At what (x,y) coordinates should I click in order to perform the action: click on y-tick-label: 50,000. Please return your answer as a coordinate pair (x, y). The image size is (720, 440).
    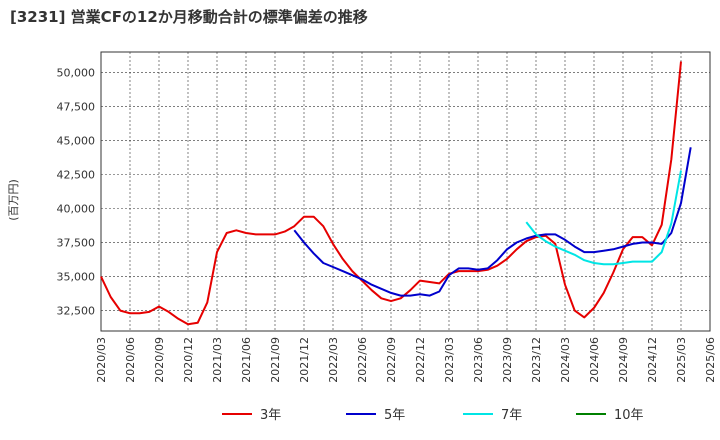
    Looking at the image, I should click on (76, 72).